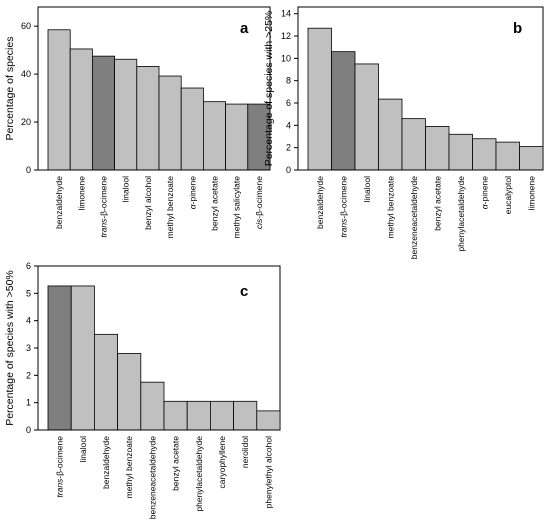  I want to click on y-axis-title: Percentage of species with >25%, so click(269, 89).